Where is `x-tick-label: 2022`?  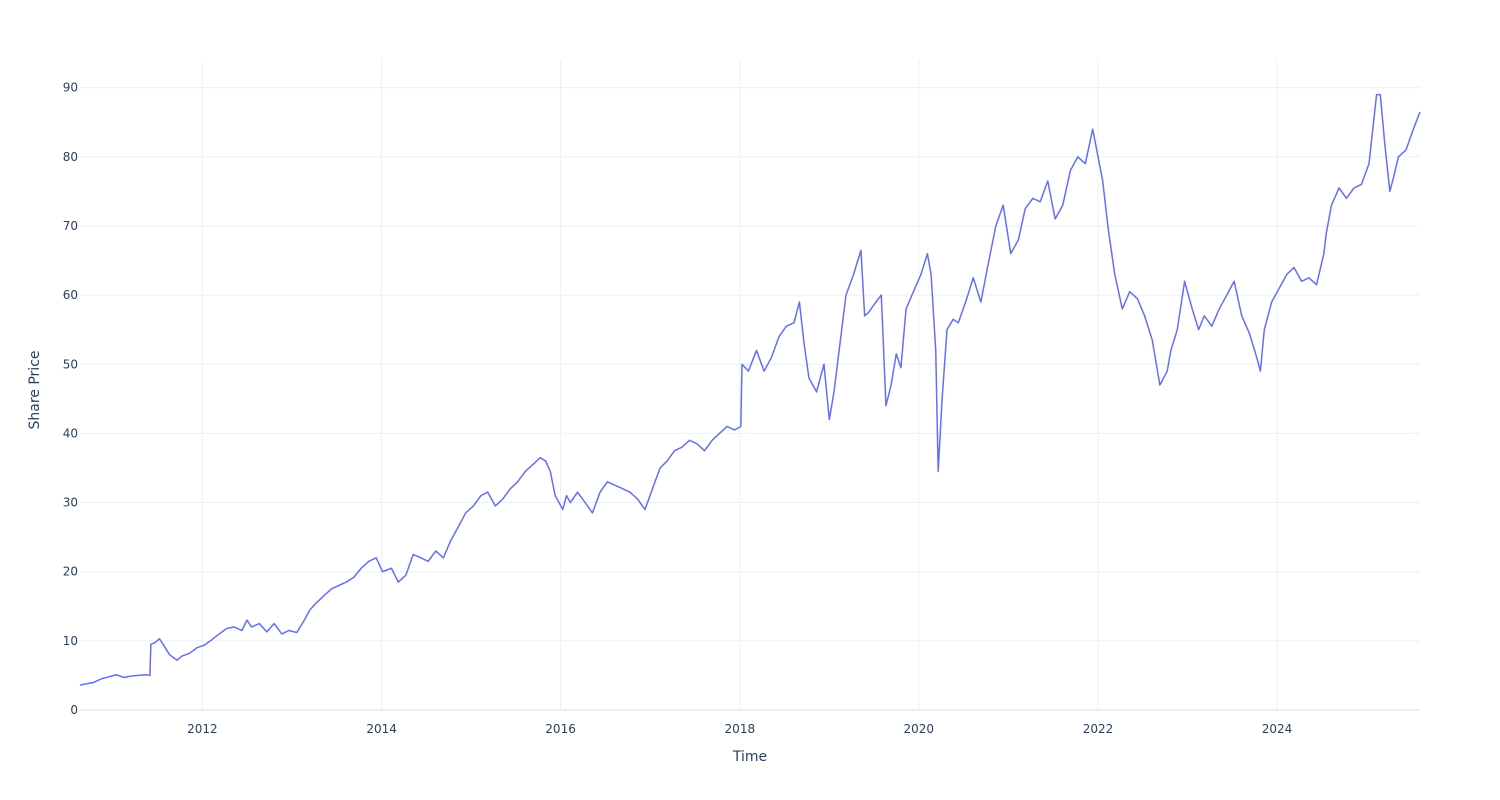
x-tick-label: 2022 is located at coordinates (1098, 729).